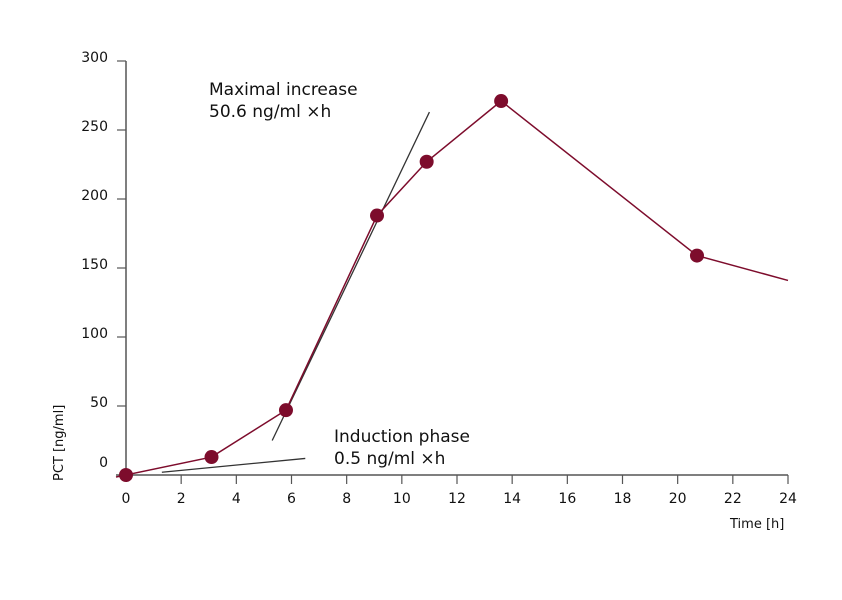 The width and height of the screenshot is (842, 600). Describe the element at coordinates (756, 524) in the screenshot. I see `x-axis-label: Time [h]` at that location.